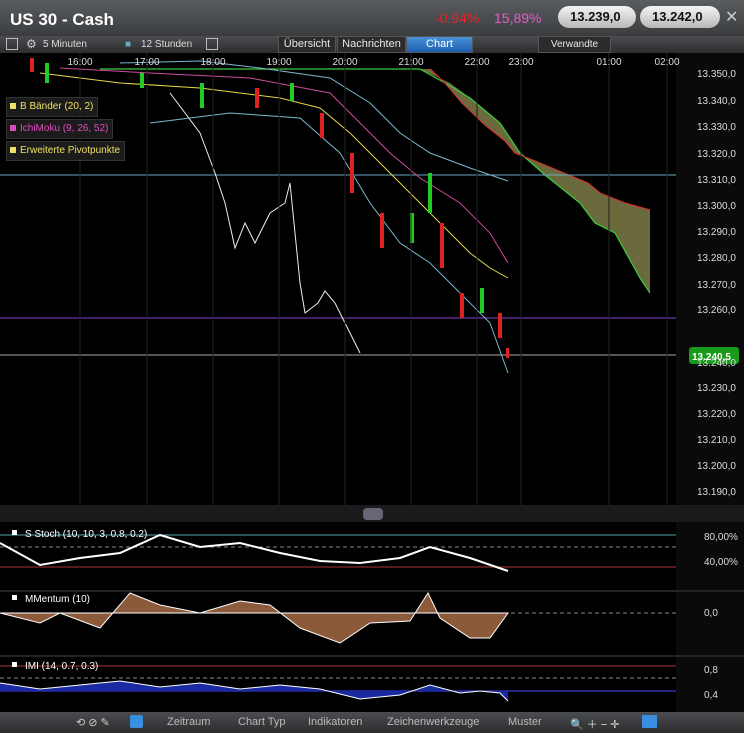 The width and height of the screenshot is (744, 733). What do you see at coordinates (595, 725) in the screenshot?
I see `zoom-icons: 🔍 ＋ − ✛` at bounding box center [595, 725].